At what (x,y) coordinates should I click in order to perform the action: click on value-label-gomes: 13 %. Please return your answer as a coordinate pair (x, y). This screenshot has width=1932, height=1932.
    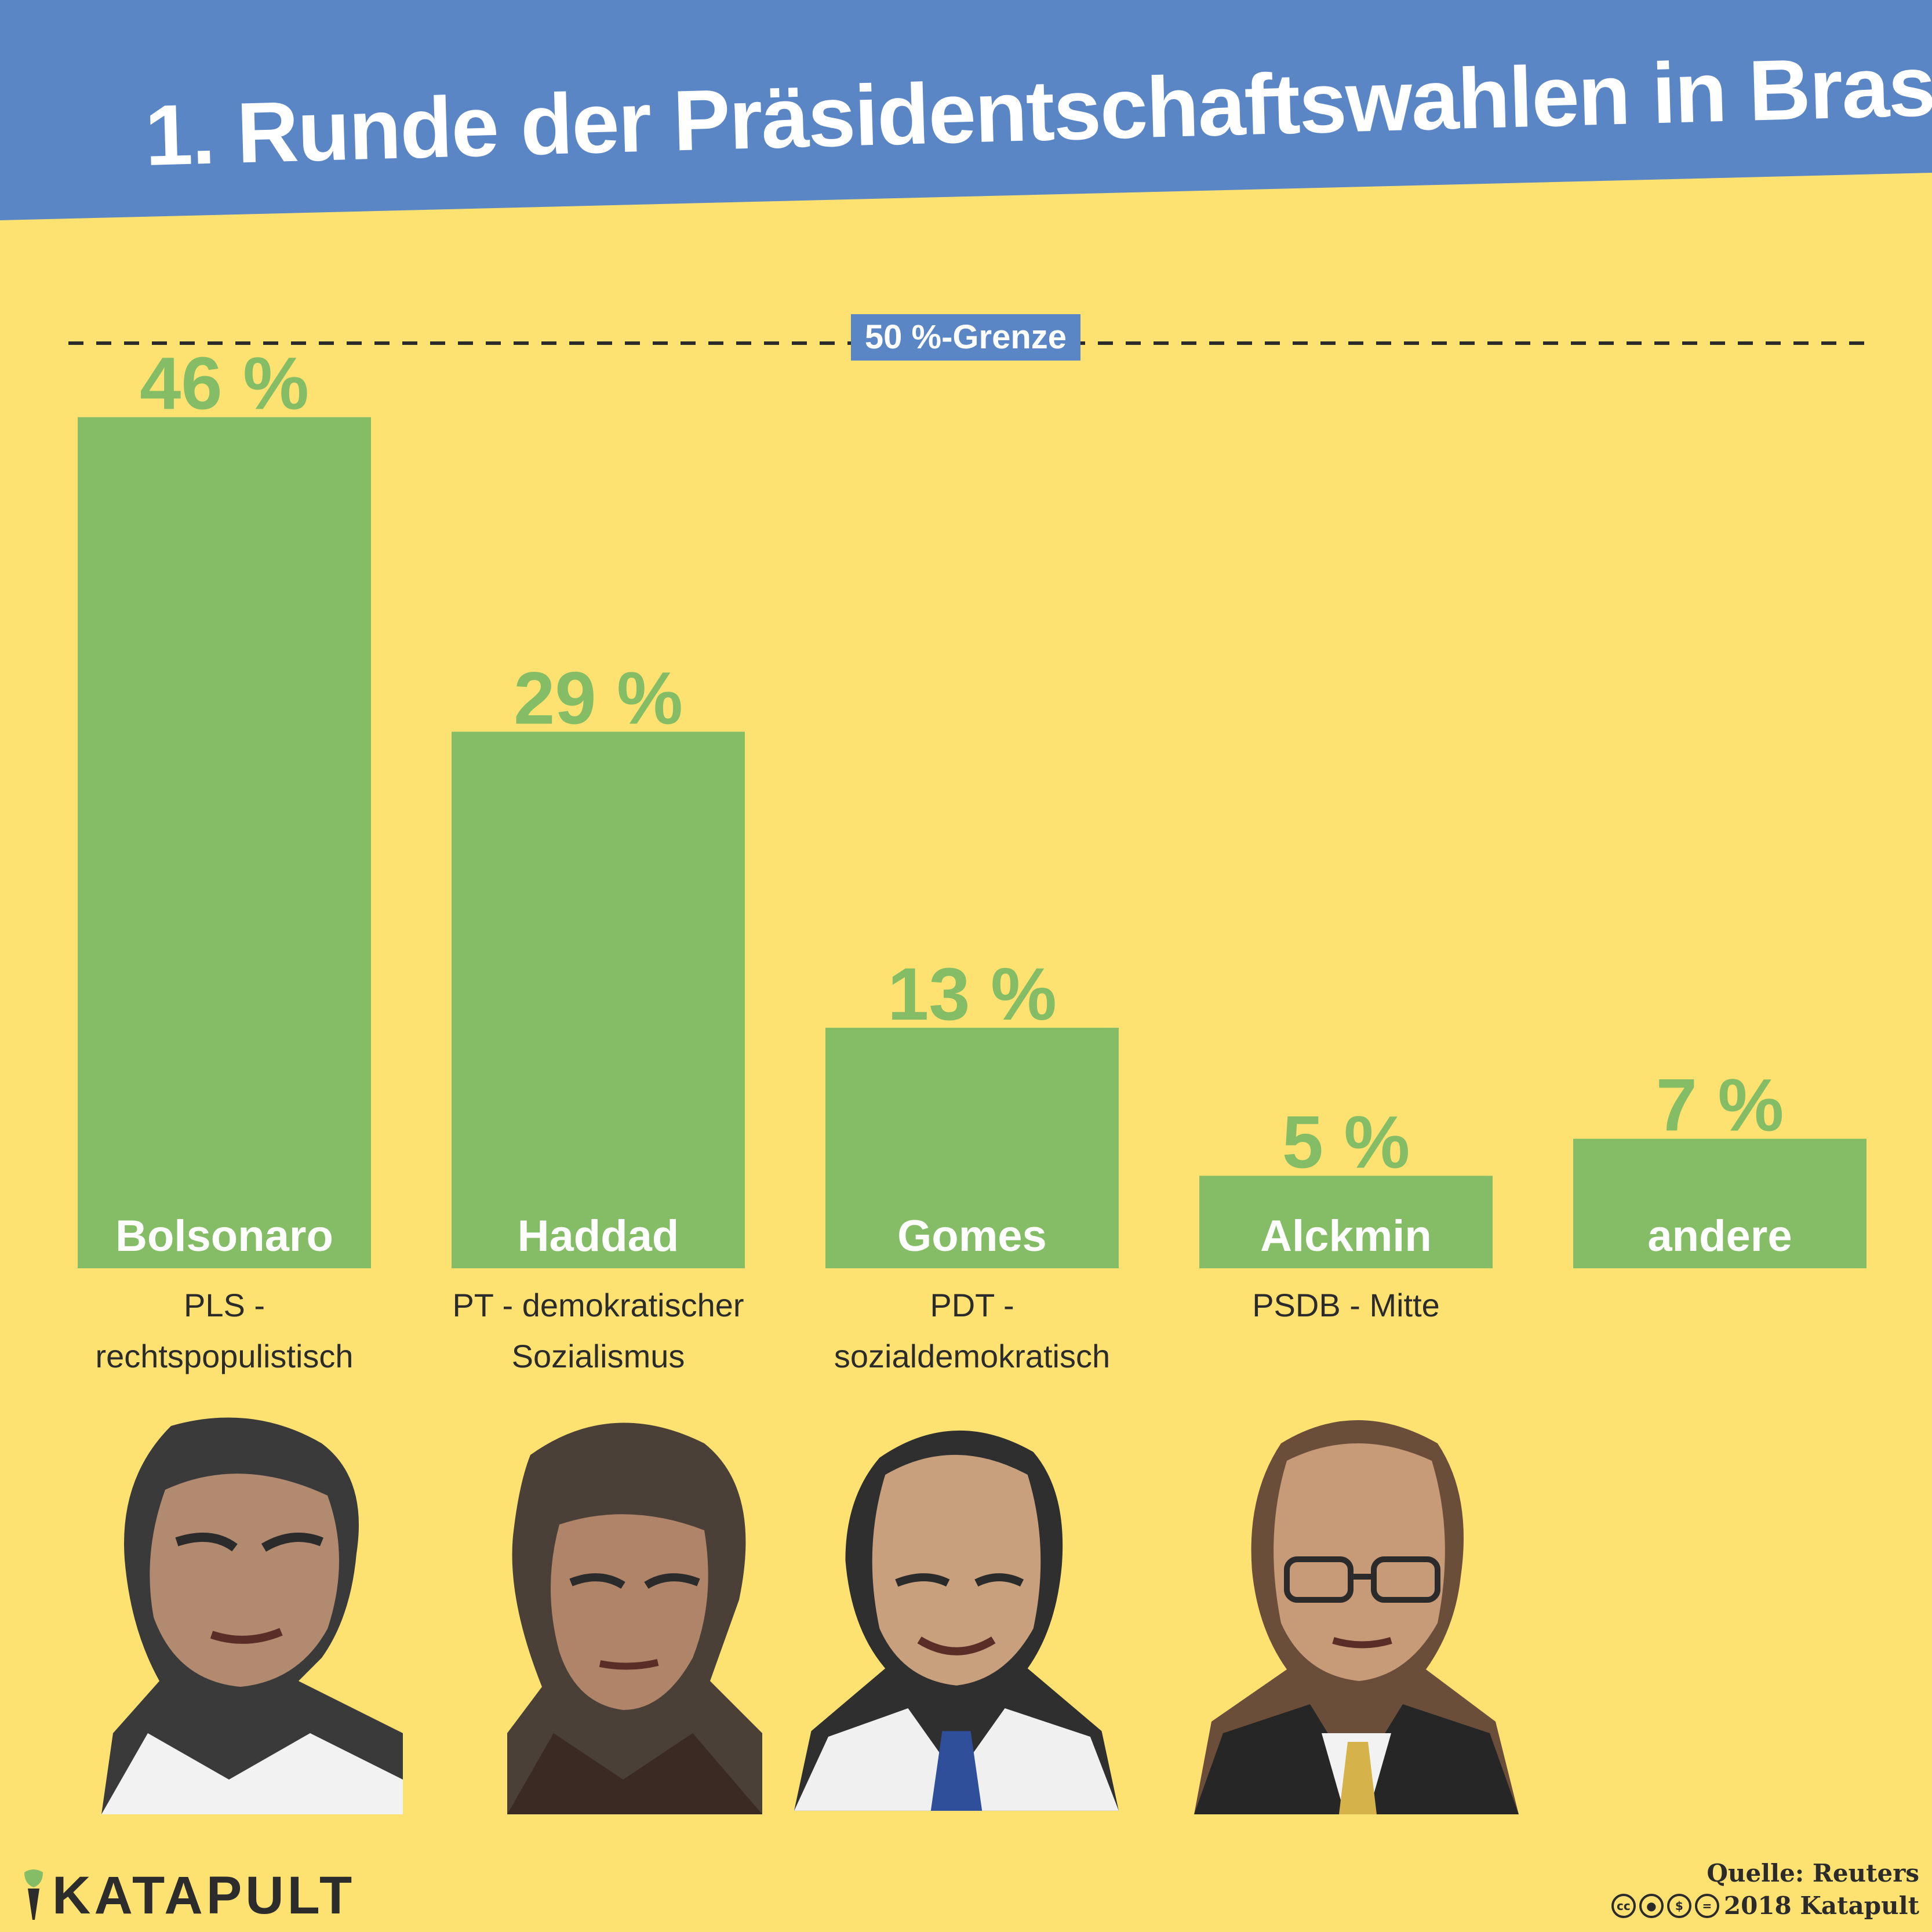
    Looking at the image, I should click on (972, 994).